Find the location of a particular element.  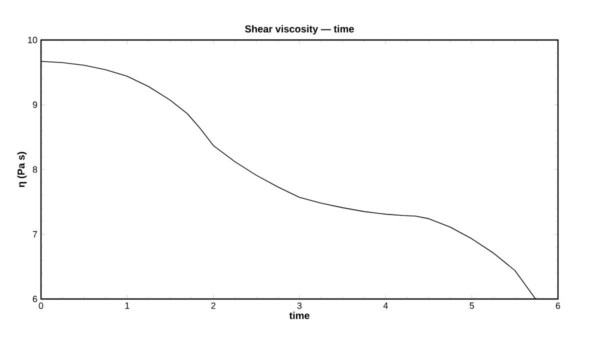

y-axis-title: η (Pa s) is located at coordinates (22, 170).